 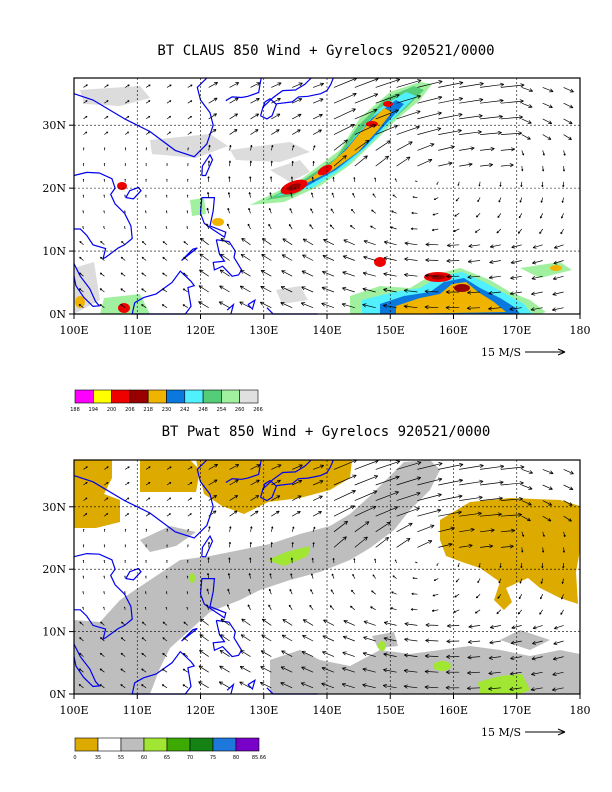 I want to click on lat-tick-label: 30N, so click(x=54, y=507).